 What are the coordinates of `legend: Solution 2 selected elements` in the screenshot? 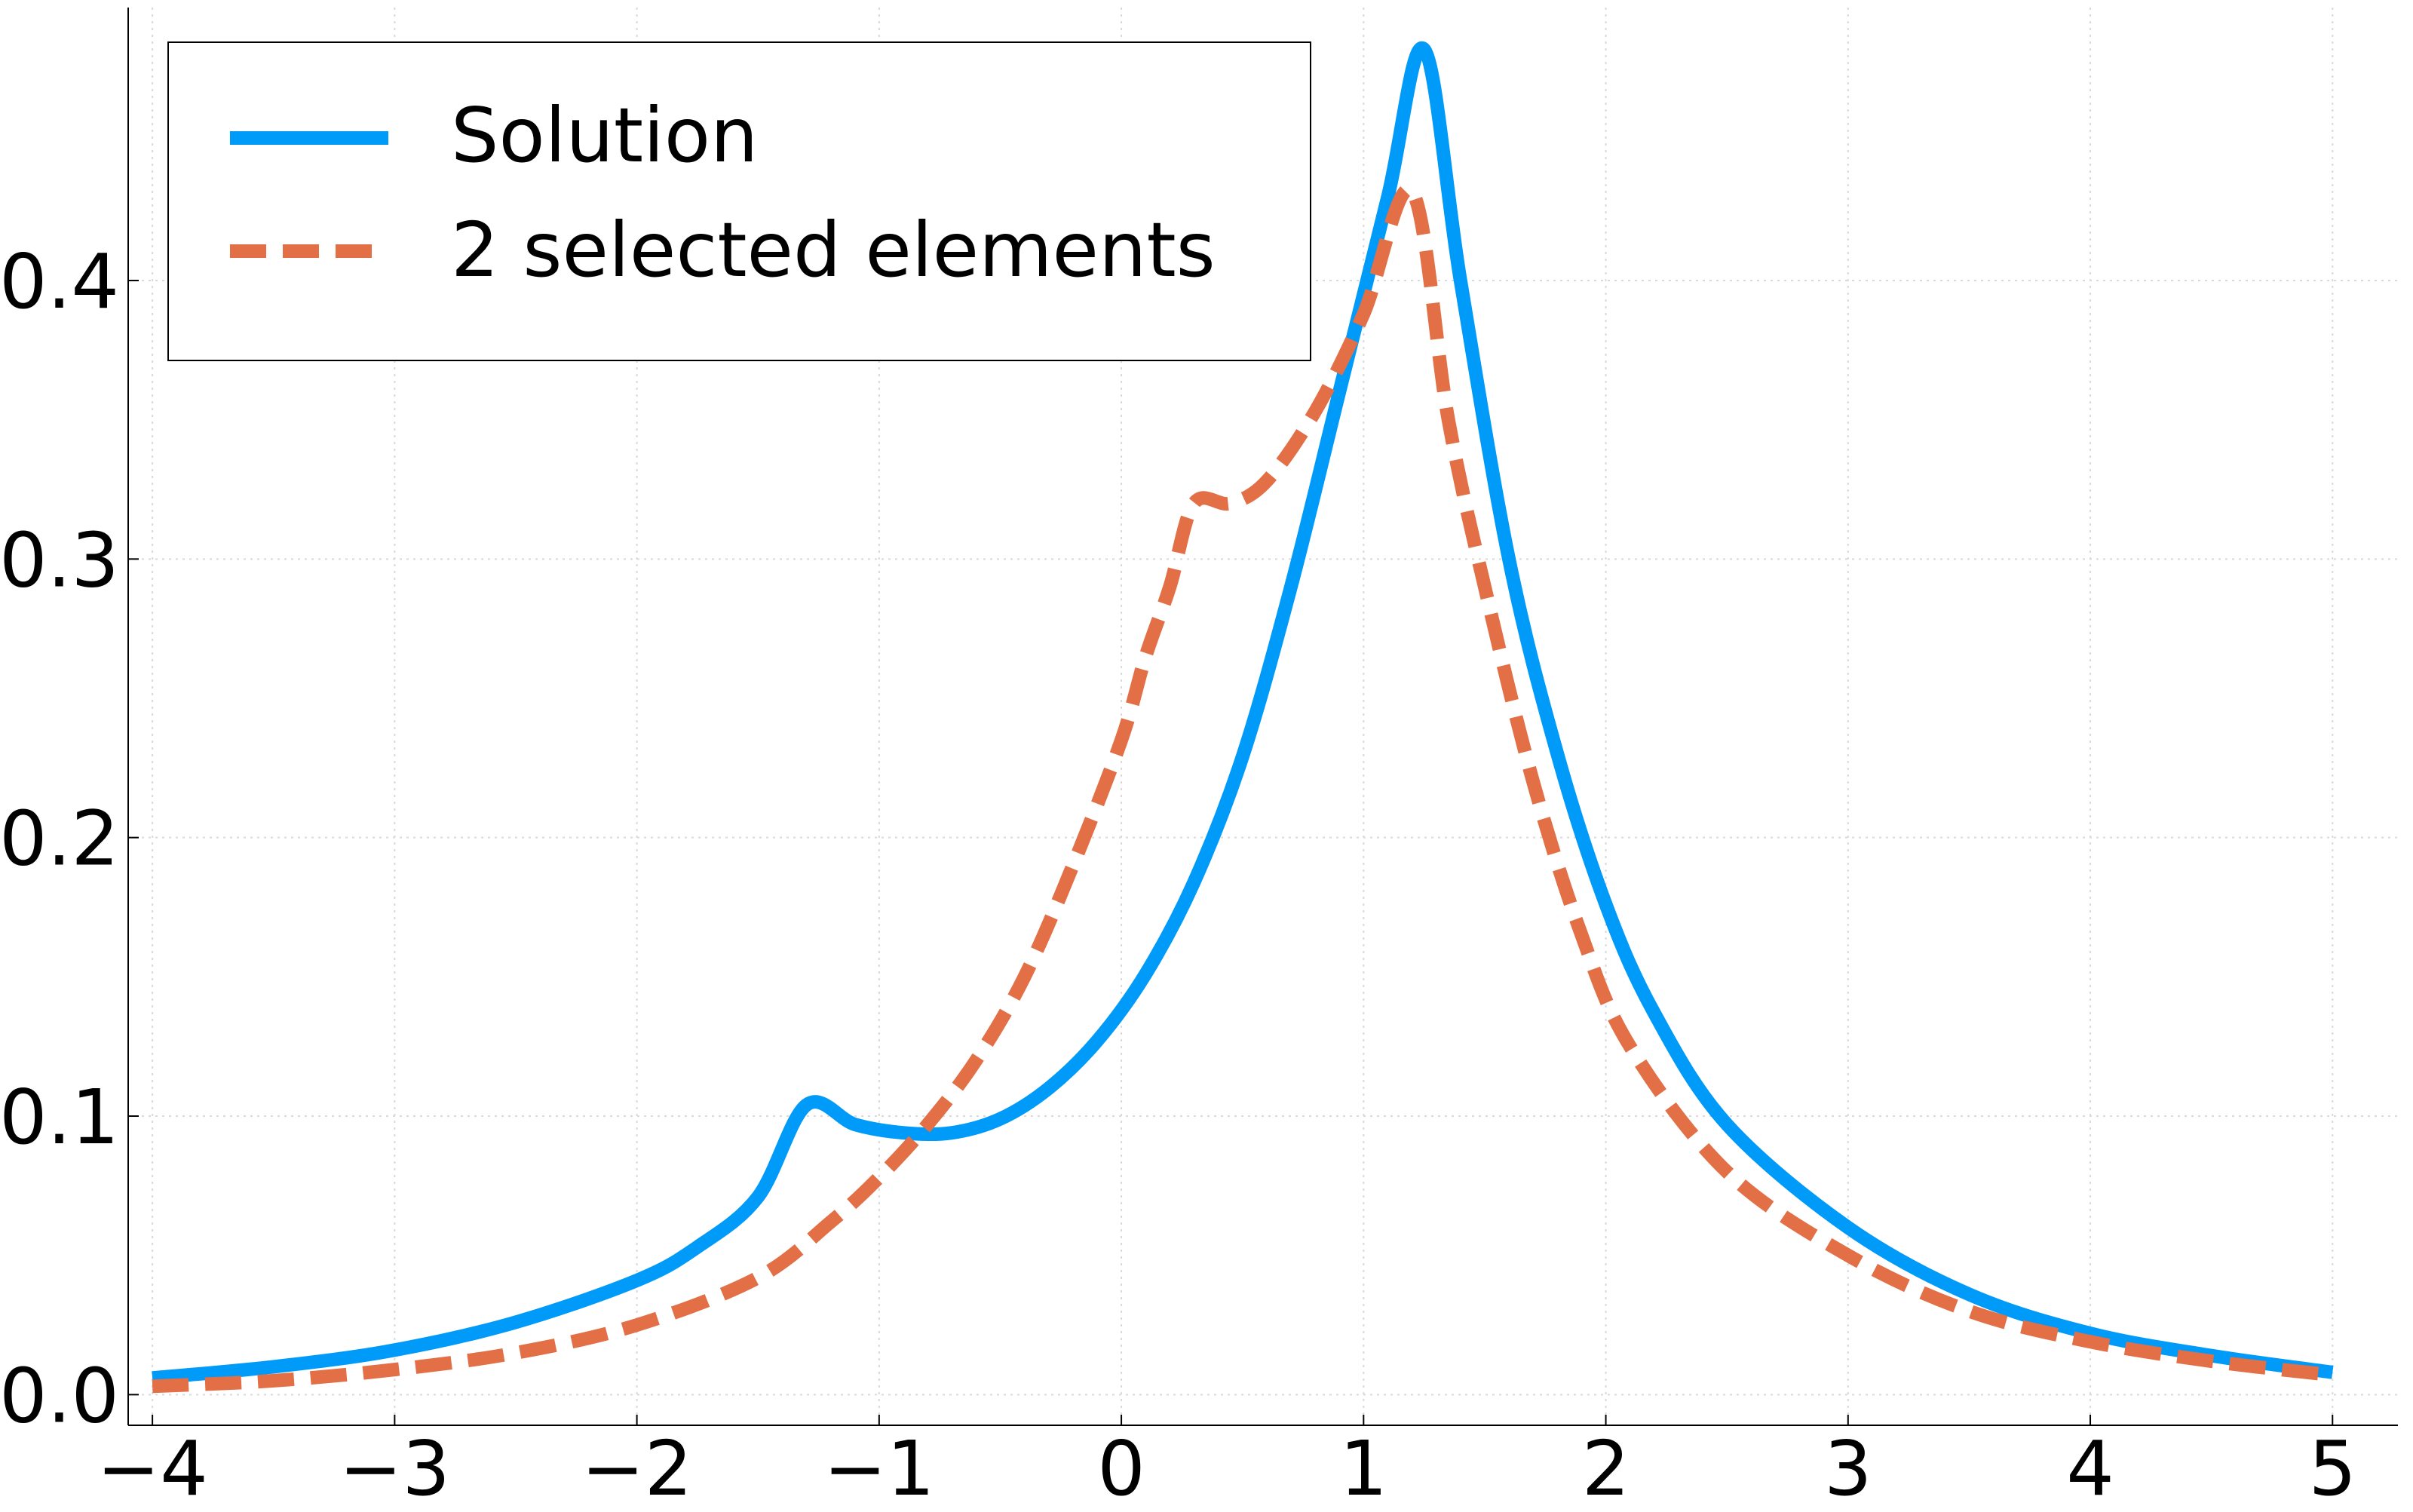 It's located at (739, 201).